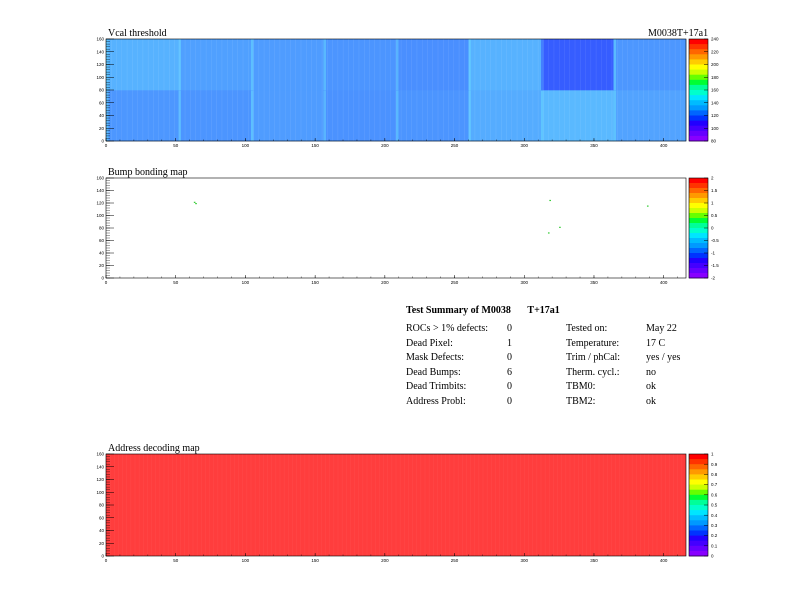 This screenshot has width=792, height=612. What do you see at coordinates (509, 401) in the screenshot?
I see `address-probl-value: 0` at bounding box center [509, 401].